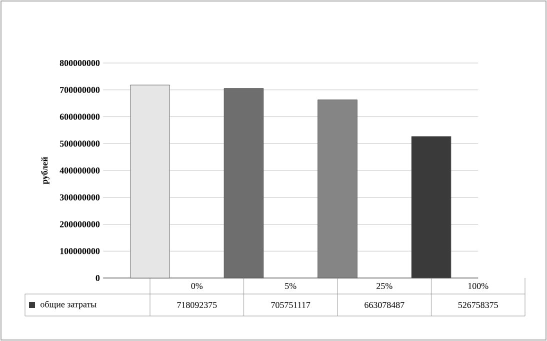 Image resolution: width=547 pixels, height=341 pixels. Describe the element at coordinates (290, 305) in the screenshot. I see `data-label: 705751117` at that location.